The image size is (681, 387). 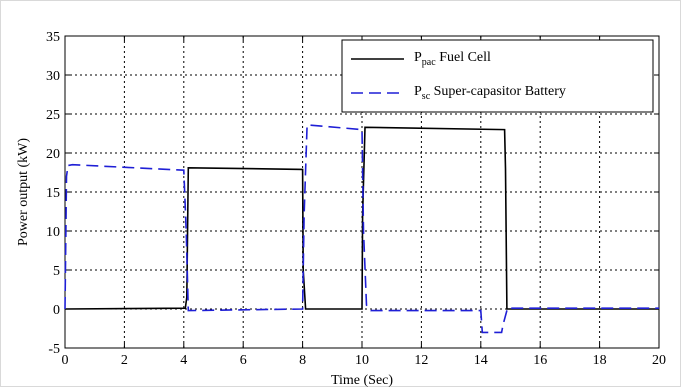 I want to click on y-tick-label: 25, so click(x=53, y=115).